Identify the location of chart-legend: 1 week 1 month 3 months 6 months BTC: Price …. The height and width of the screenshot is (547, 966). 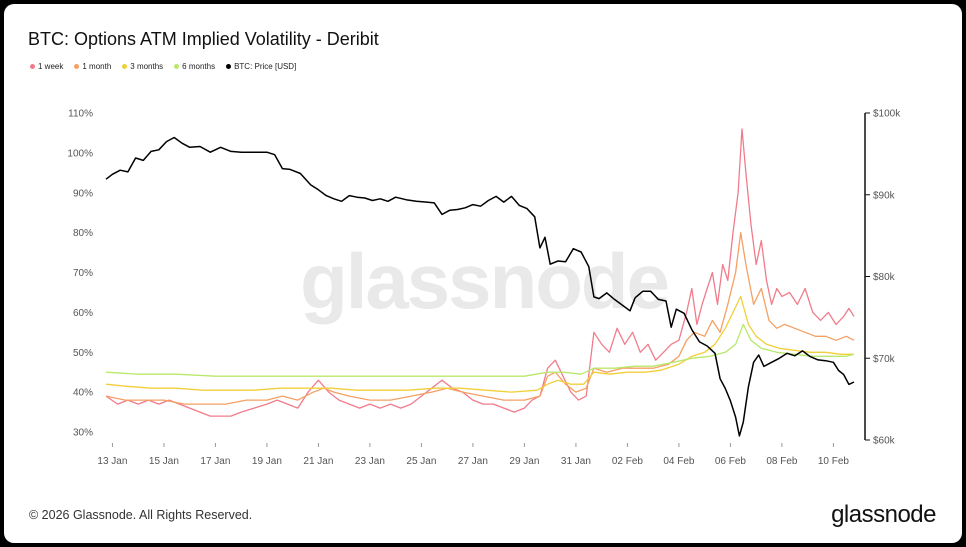
(163, 66).